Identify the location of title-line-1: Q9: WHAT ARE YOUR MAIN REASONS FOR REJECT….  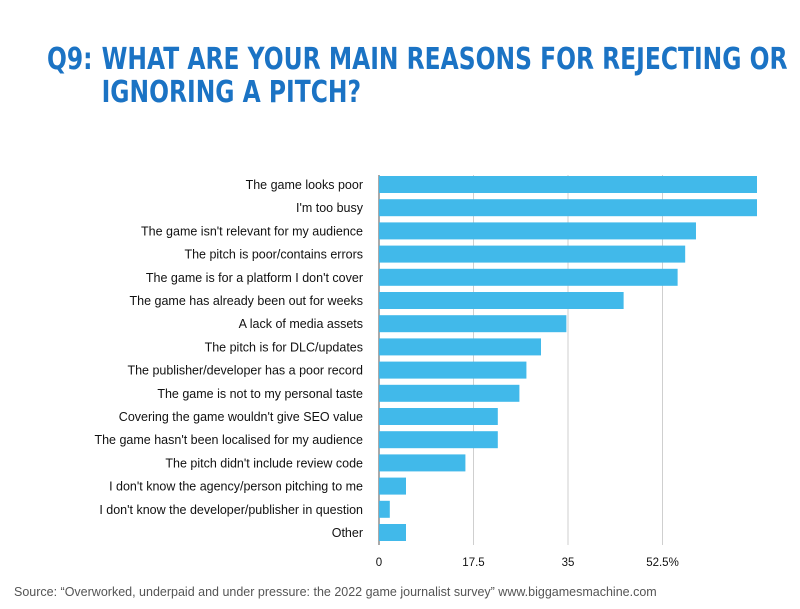
(417, 59).